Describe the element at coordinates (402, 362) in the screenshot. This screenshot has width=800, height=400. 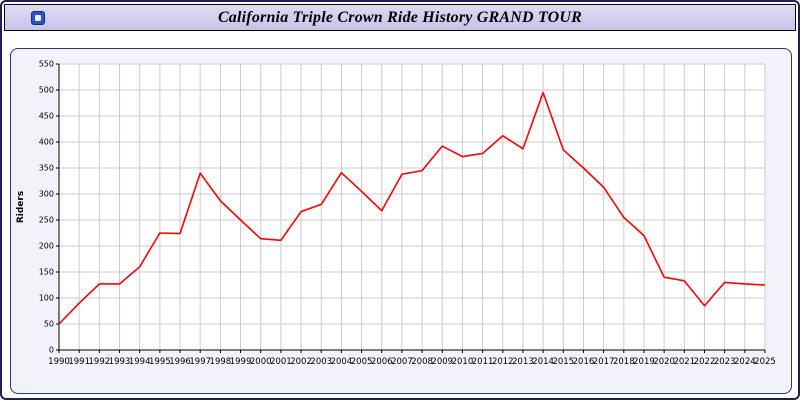
I see `svg-text: 2007` at that location.